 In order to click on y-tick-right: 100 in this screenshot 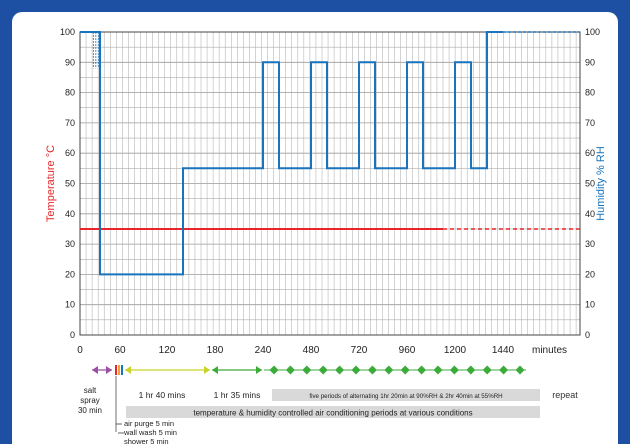, I will do `click(592, 32)`.